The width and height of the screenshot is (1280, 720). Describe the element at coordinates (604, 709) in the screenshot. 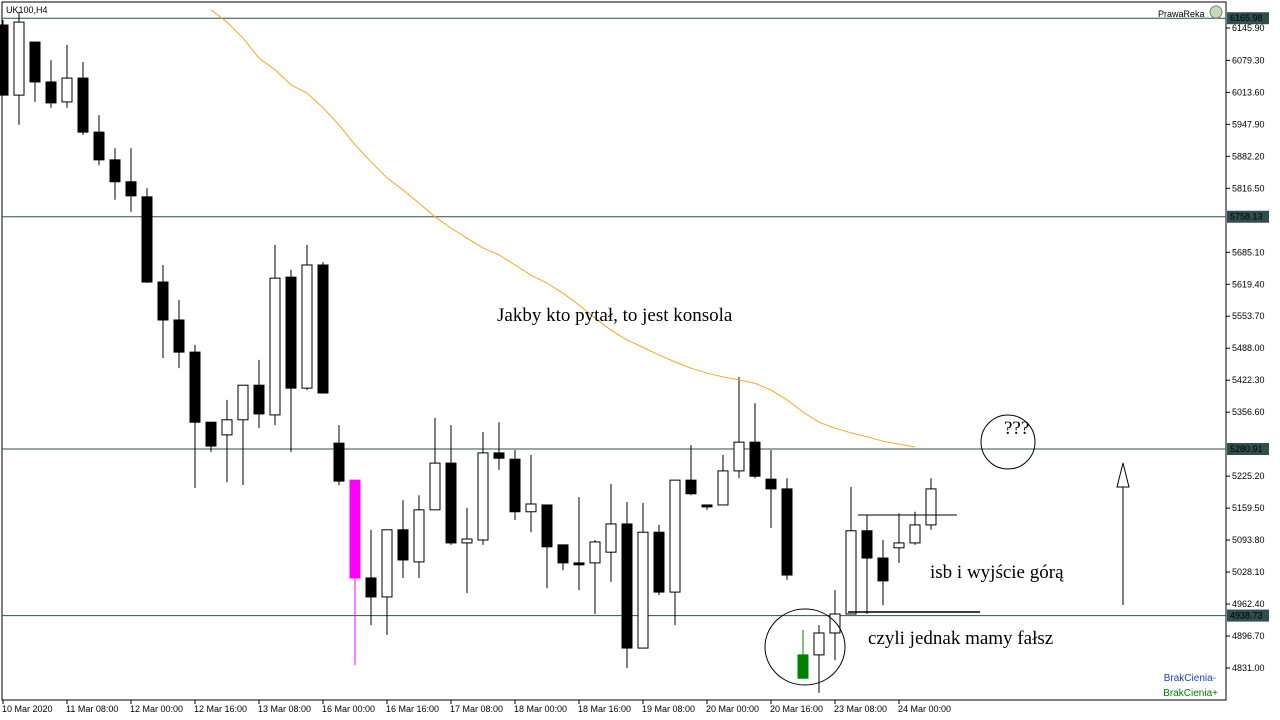

I see `x-tick-label: 18 Mar 16:00` at that location.